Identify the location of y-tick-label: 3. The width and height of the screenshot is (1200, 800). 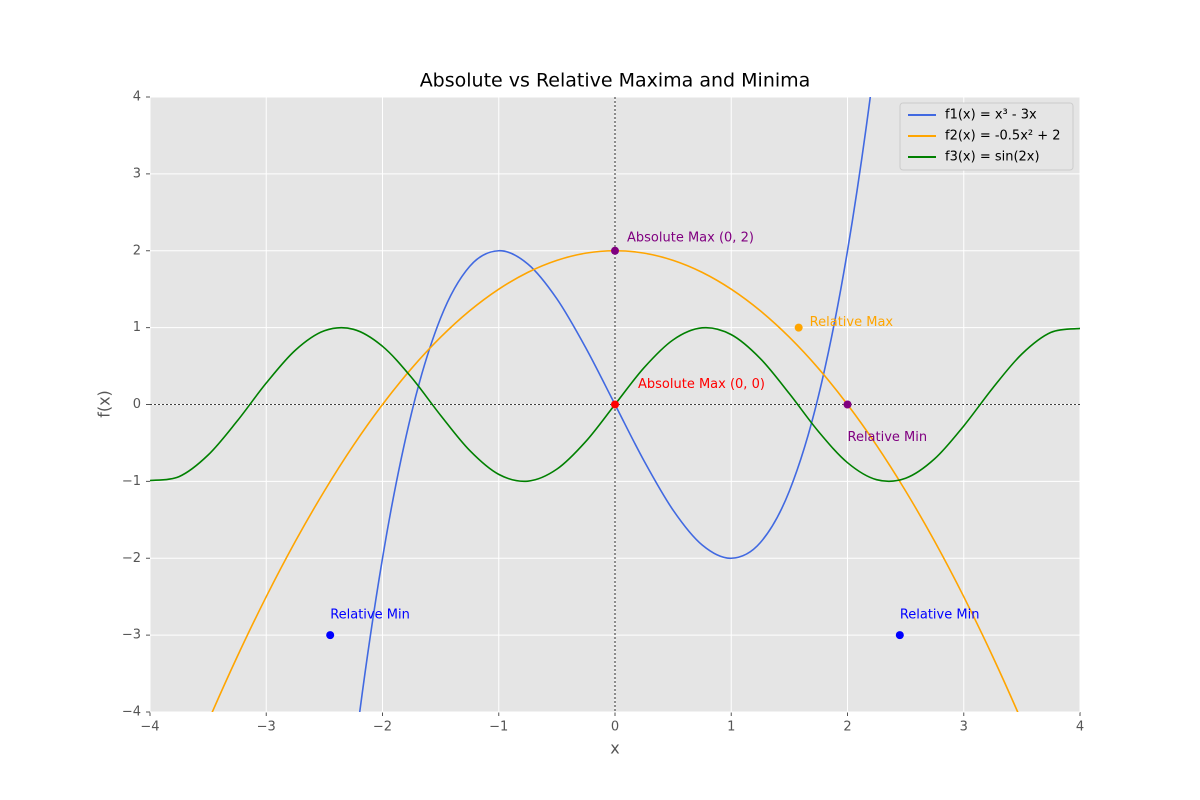
(137, 173).